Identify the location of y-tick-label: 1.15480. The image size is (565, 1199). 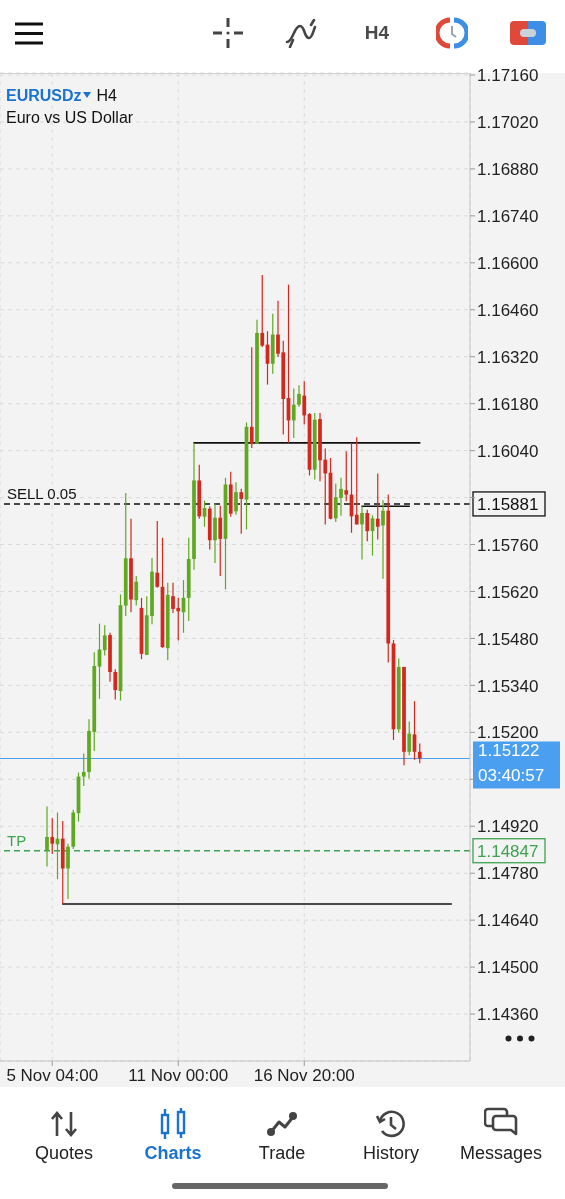
(508, 639).